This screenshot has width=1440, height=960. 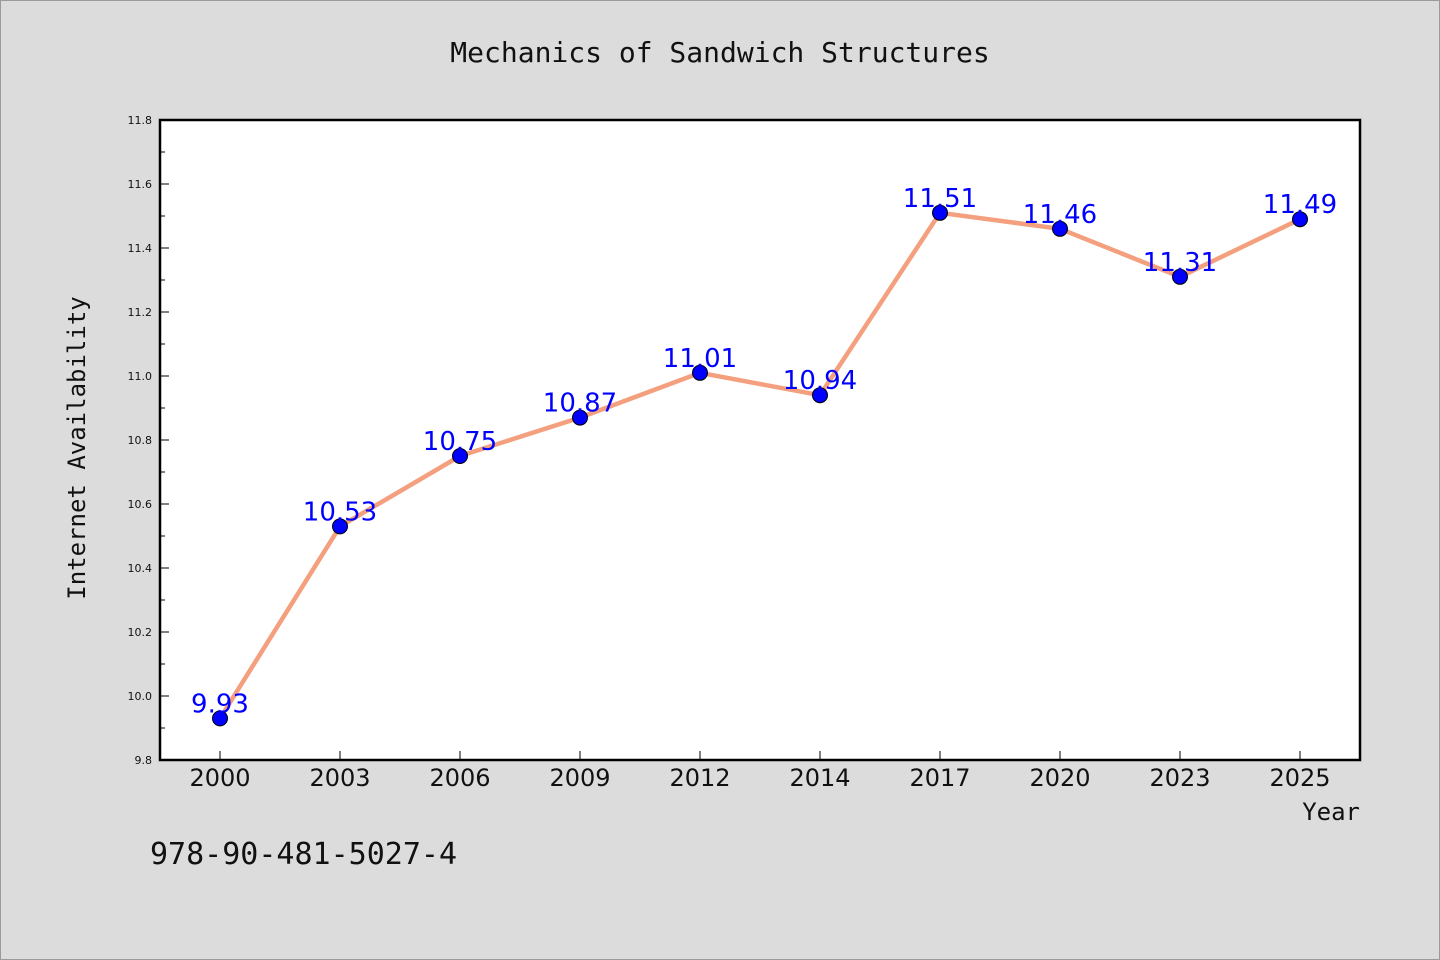 I want to click on data-label: 11.51, so click(x=940, y=199).